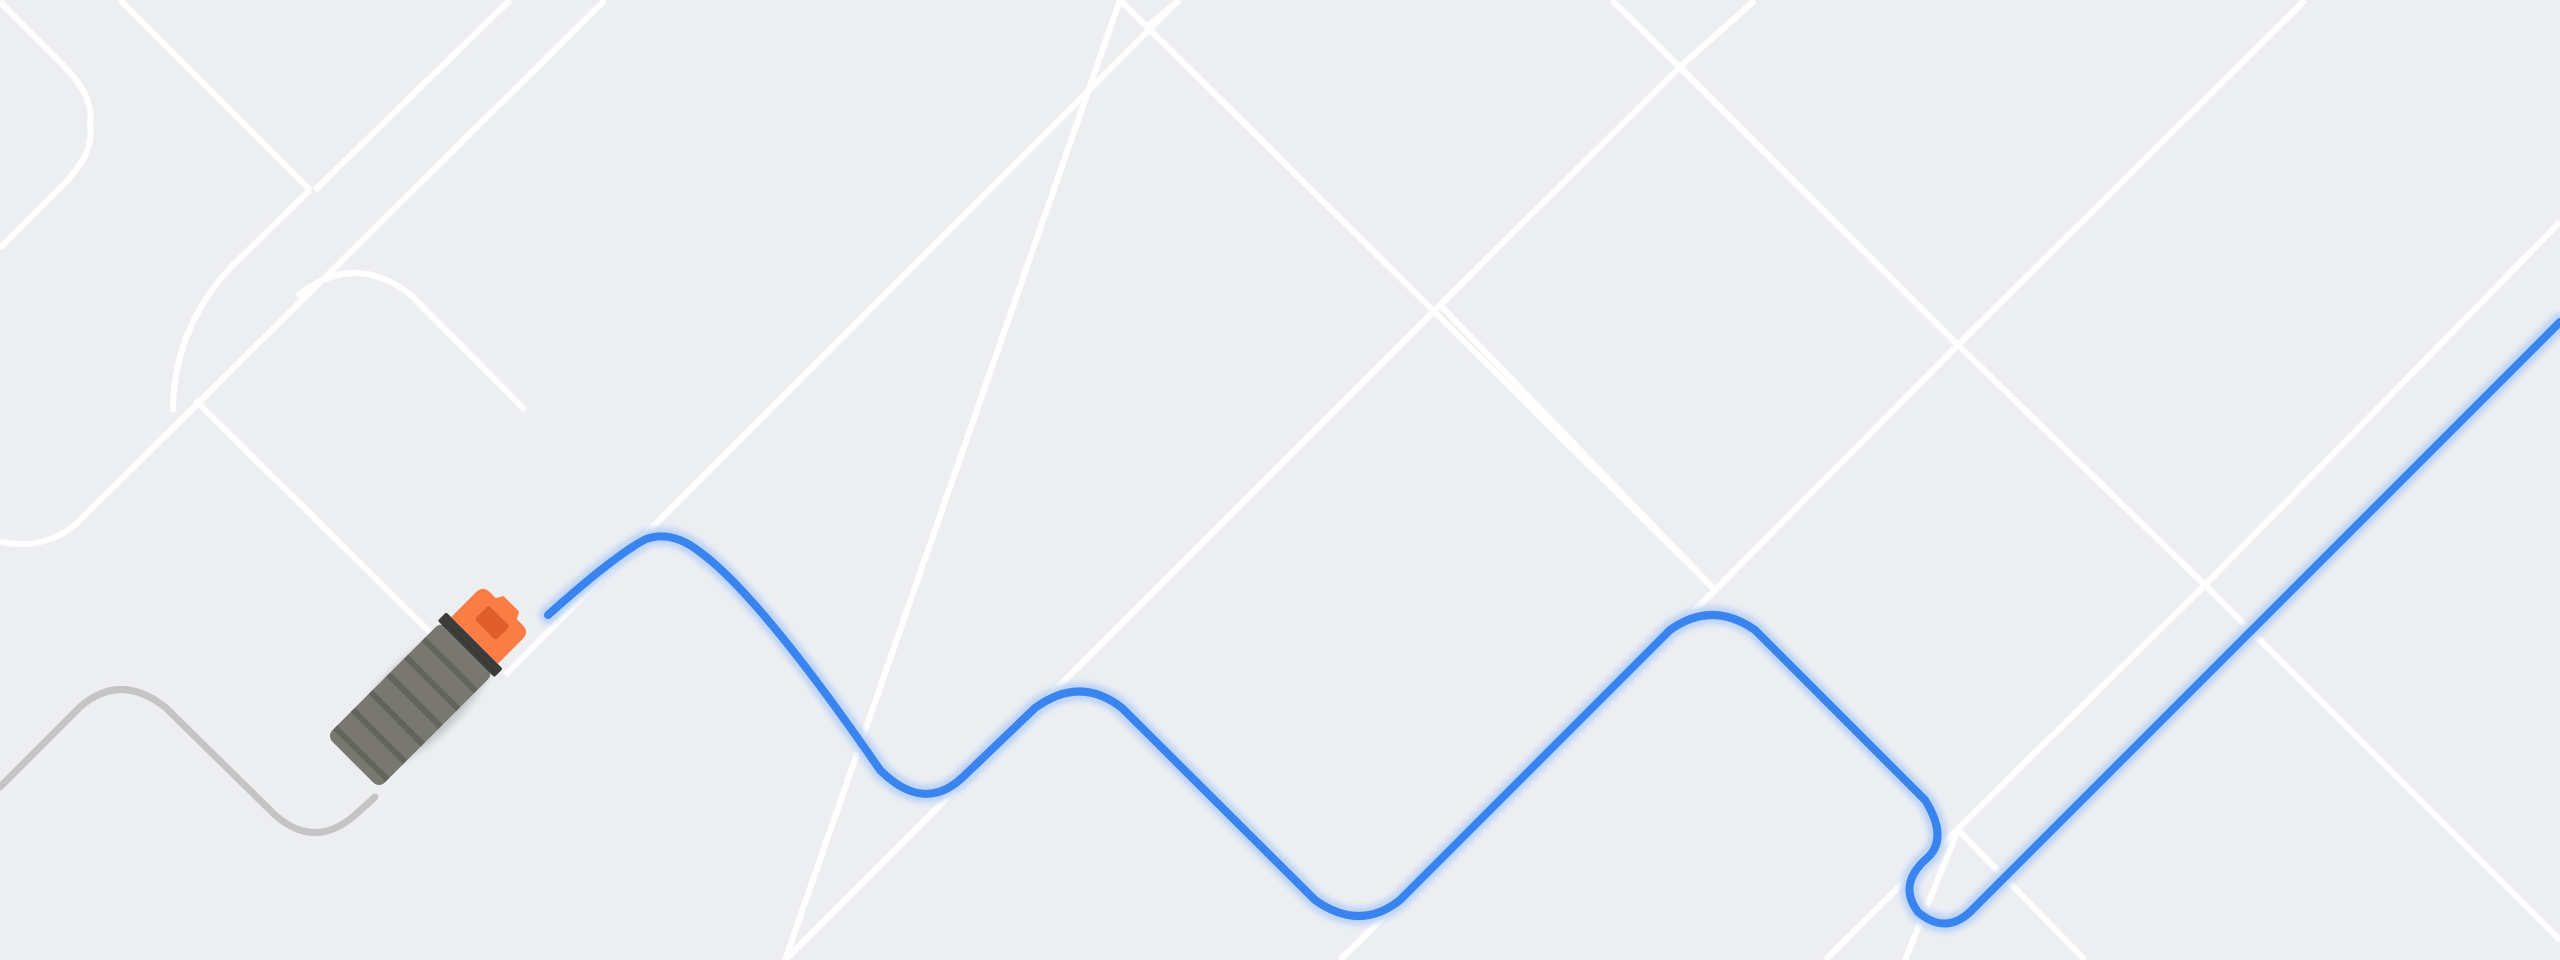 Image resolution: width=2560 pixels, height=960 pixels. I want to click on rail-top-left-curve, so click(47, 125).